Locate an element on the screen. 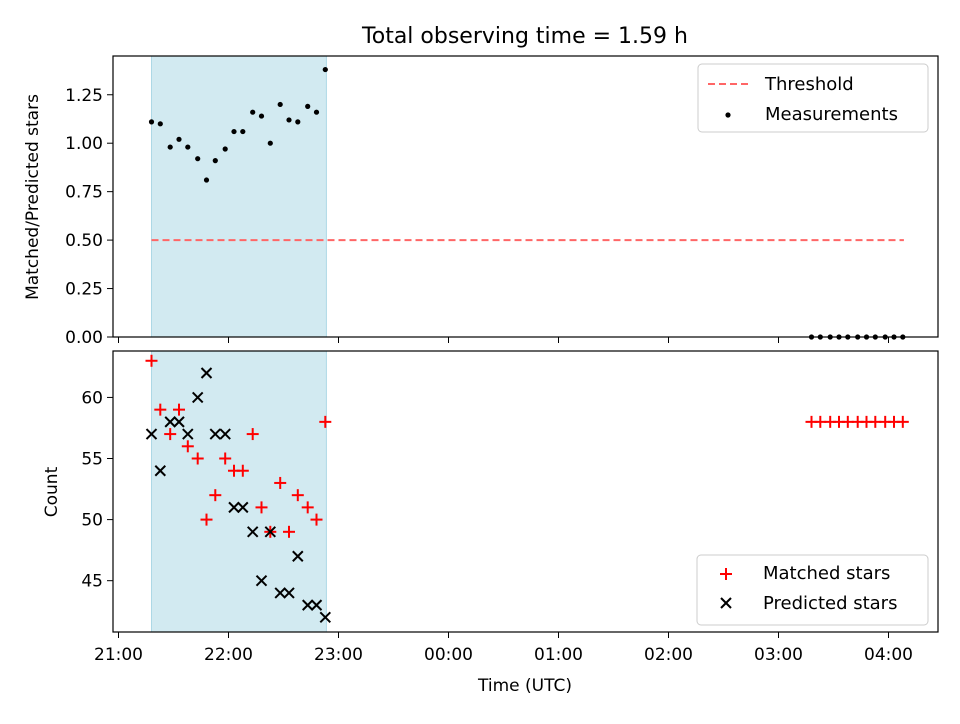  top-y-tick-label: 0.50 is located at coordinates (84, 241).